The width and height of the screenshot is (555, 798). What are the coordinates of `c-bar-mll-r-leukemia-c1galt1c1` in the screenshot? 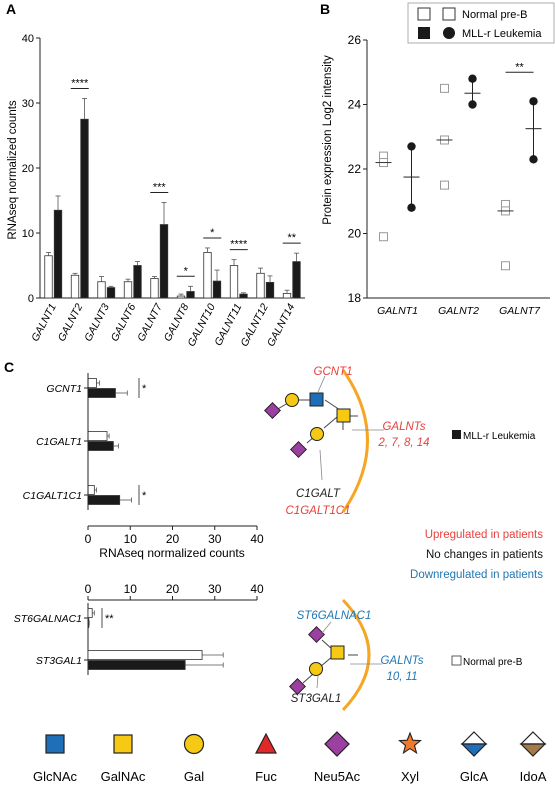 It's located at (104, 500).